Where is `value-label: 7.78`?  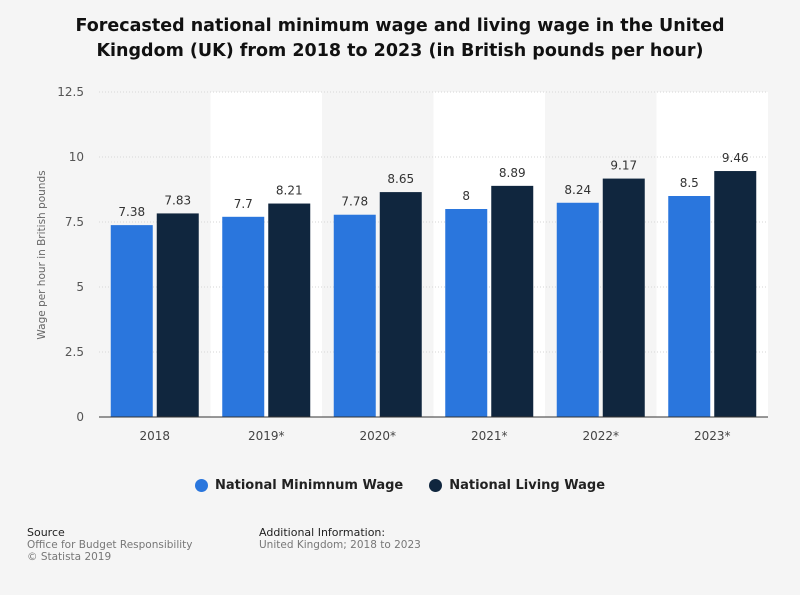 value-label: 7.78 is located at coordinates (354, 202).